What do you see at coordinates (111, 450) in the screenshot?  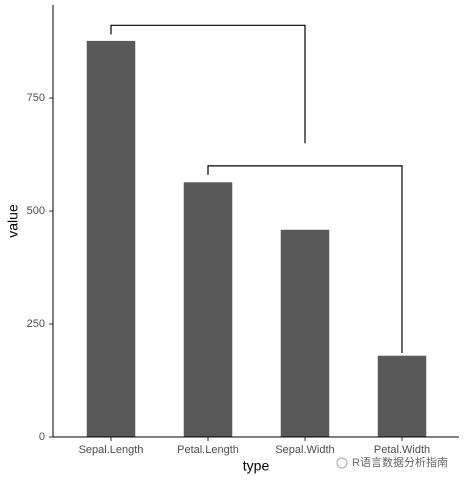 I see `x-tick-label: Sepal.Length` at bounding box center [111, 450].